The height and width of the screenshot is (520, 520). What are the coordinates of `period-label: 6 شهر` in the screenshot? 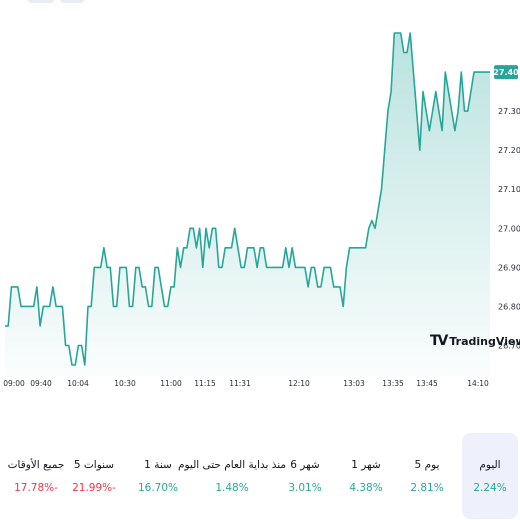 It's located at (305, 464).